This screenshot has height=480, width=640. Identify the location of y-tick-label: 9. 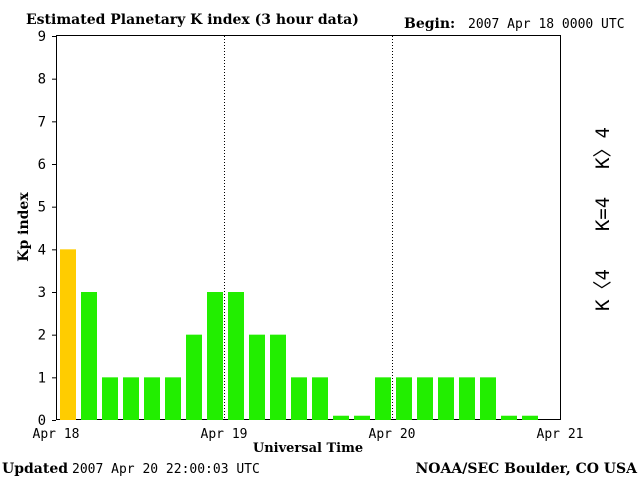
(42, 37).